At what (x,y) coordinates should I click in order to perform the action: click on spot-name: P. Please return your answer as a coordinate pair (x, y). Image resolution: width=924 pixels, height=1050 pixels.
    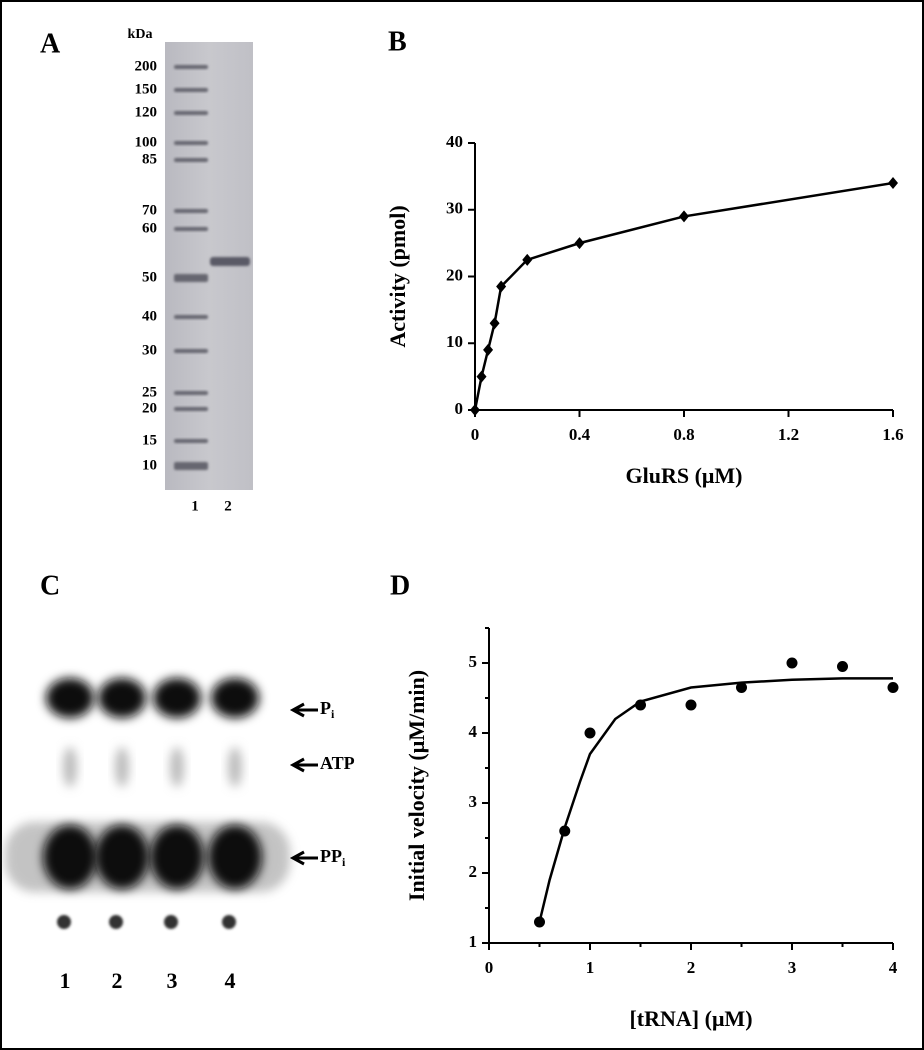
    Looking at the image, I should click on (325, 708).